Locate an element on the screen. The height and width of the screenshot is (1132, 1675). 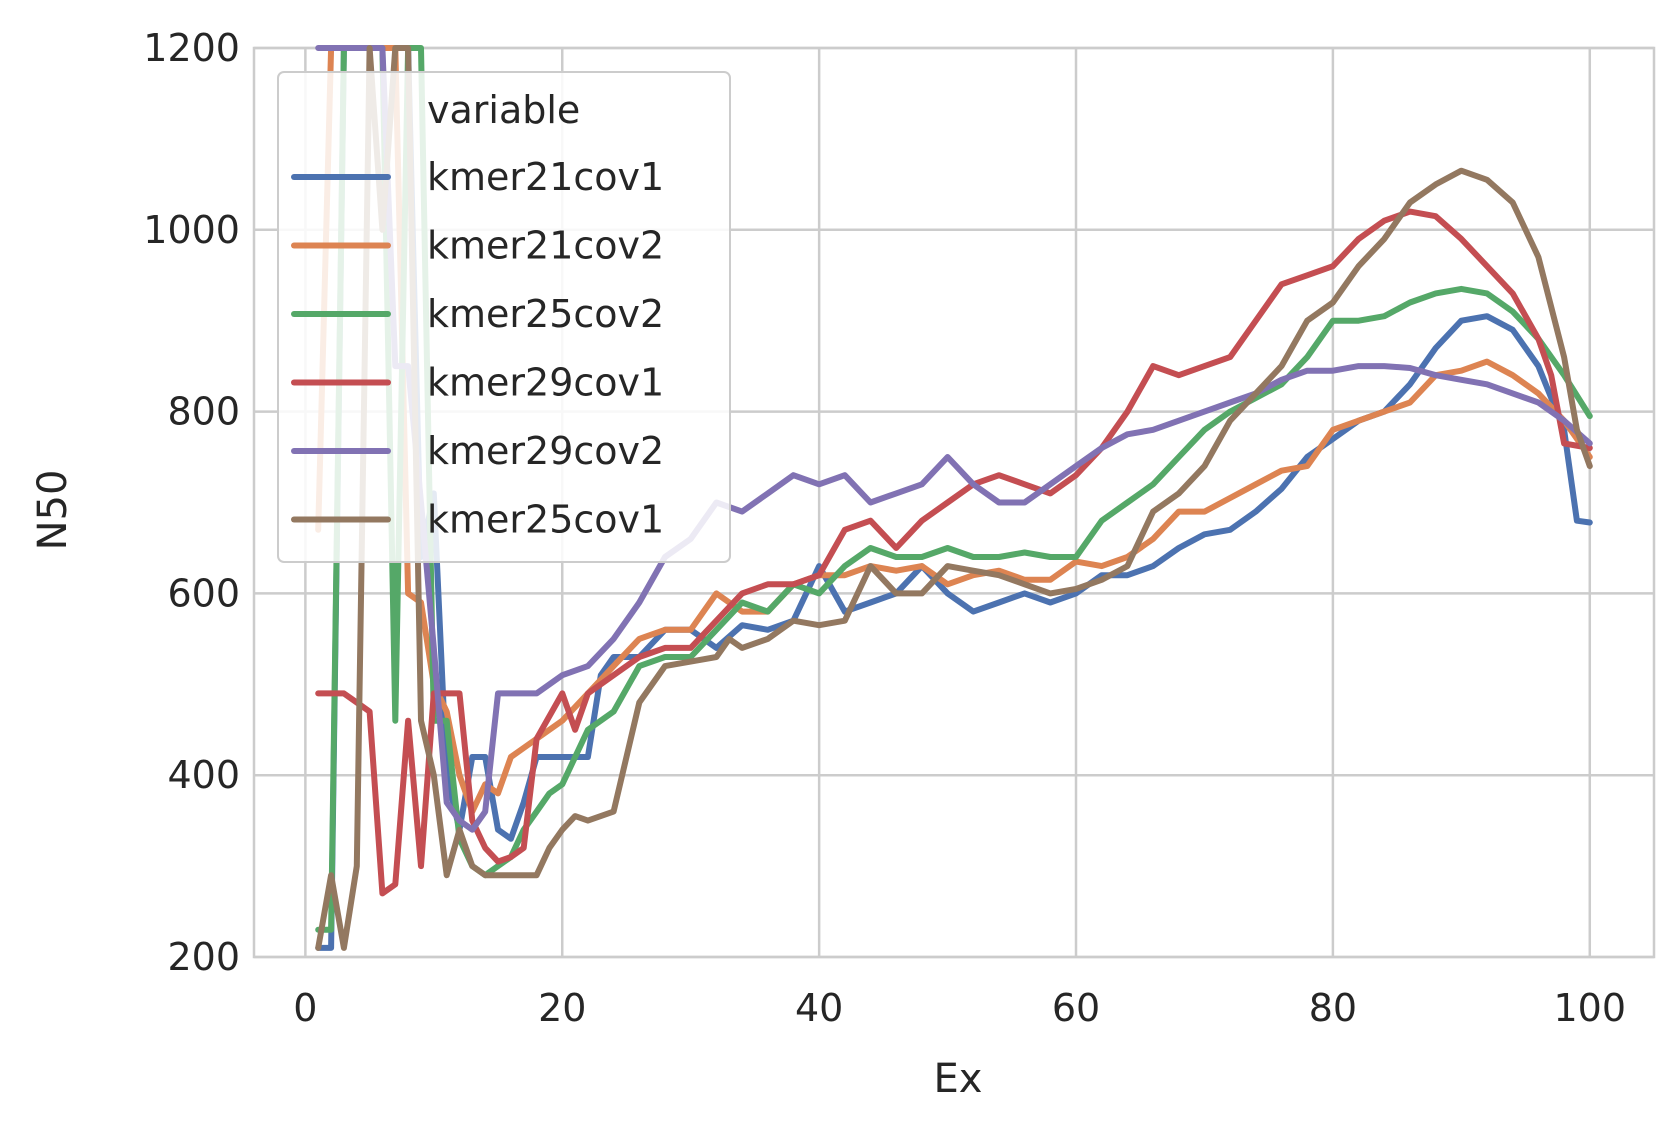
y-tick-label: 400 is located at coordinates (203, 775).